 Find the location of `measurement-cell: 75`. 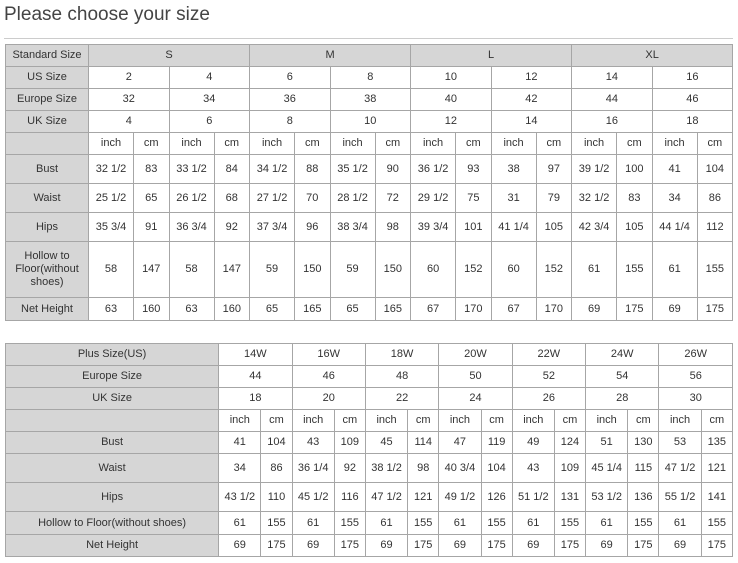

measurement-cell: 75 is located at coordinates (473, 198).